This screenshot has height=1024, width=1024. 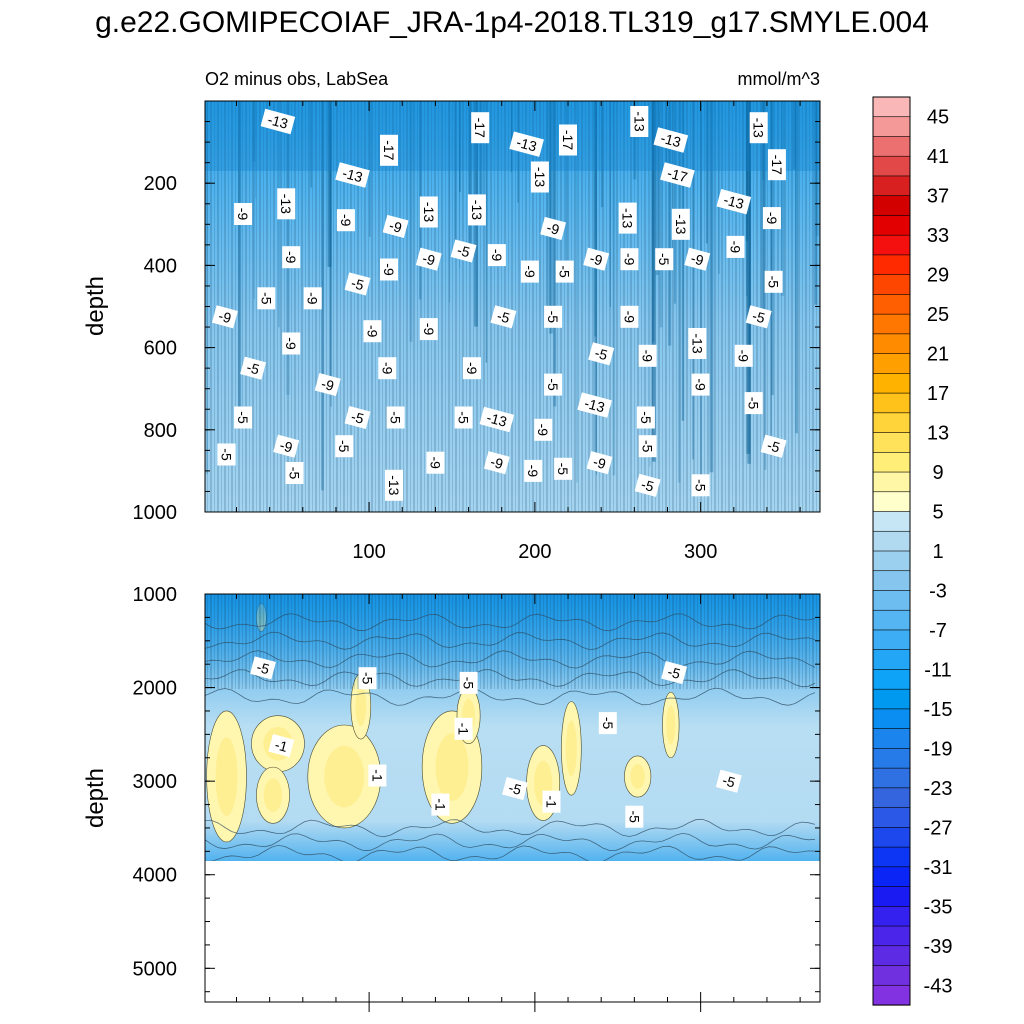 I want to click on colorbar-label: 37, so click(x=938, y=197).